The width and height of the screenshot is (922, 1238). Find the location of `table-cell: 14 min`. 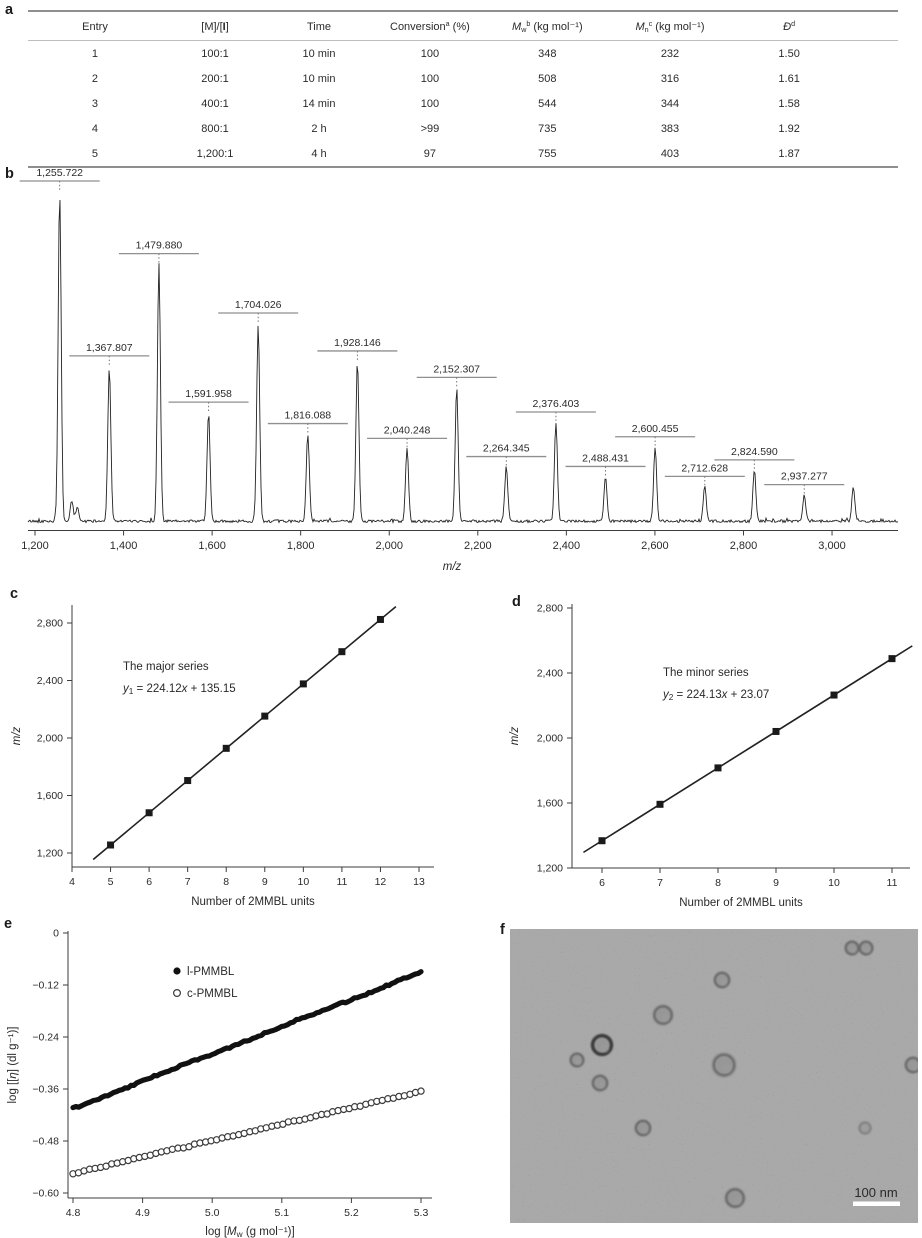

table-cell: 14 min is located at coordinates (319, 103).